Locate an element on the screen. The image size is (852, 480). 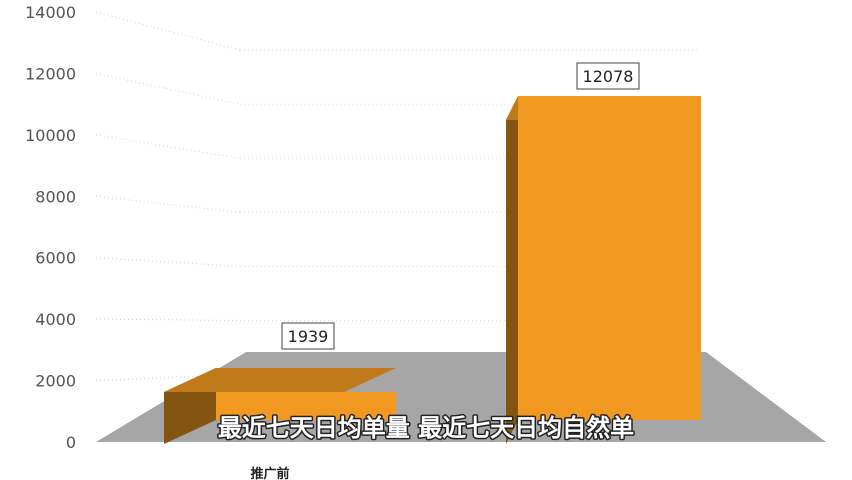
bar-side is located at coordinates (512, 270).